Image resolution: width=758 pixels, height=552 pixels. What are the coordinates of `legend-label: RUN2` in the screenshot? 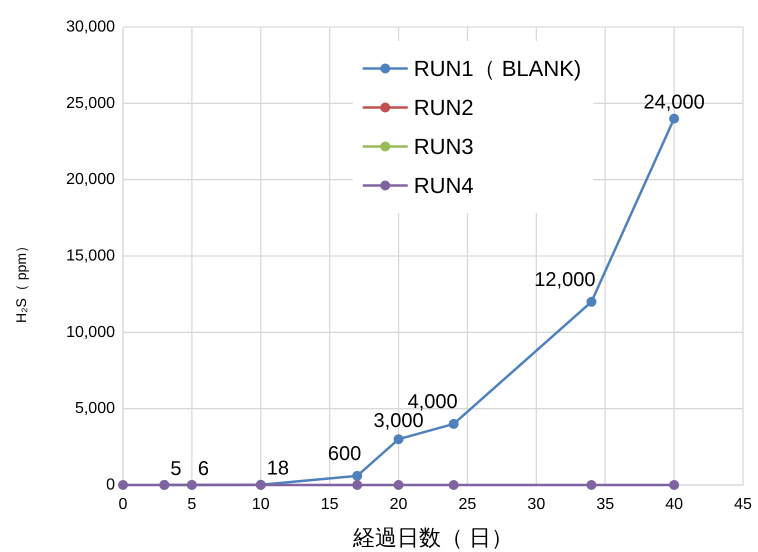 It's located at (444, 107).